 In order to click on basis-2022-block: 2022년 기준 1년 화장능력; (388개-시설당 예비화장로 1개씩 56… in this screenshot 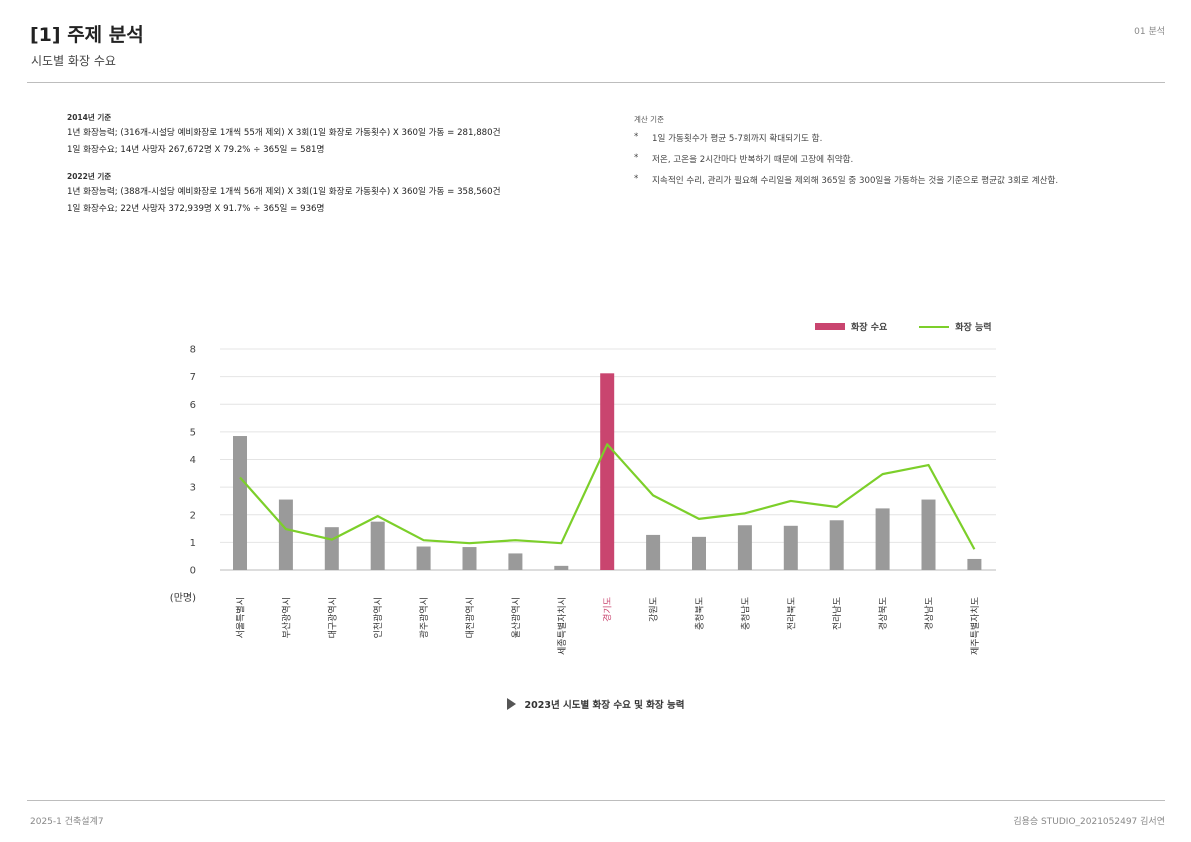, I will do `click(284, 198)`.